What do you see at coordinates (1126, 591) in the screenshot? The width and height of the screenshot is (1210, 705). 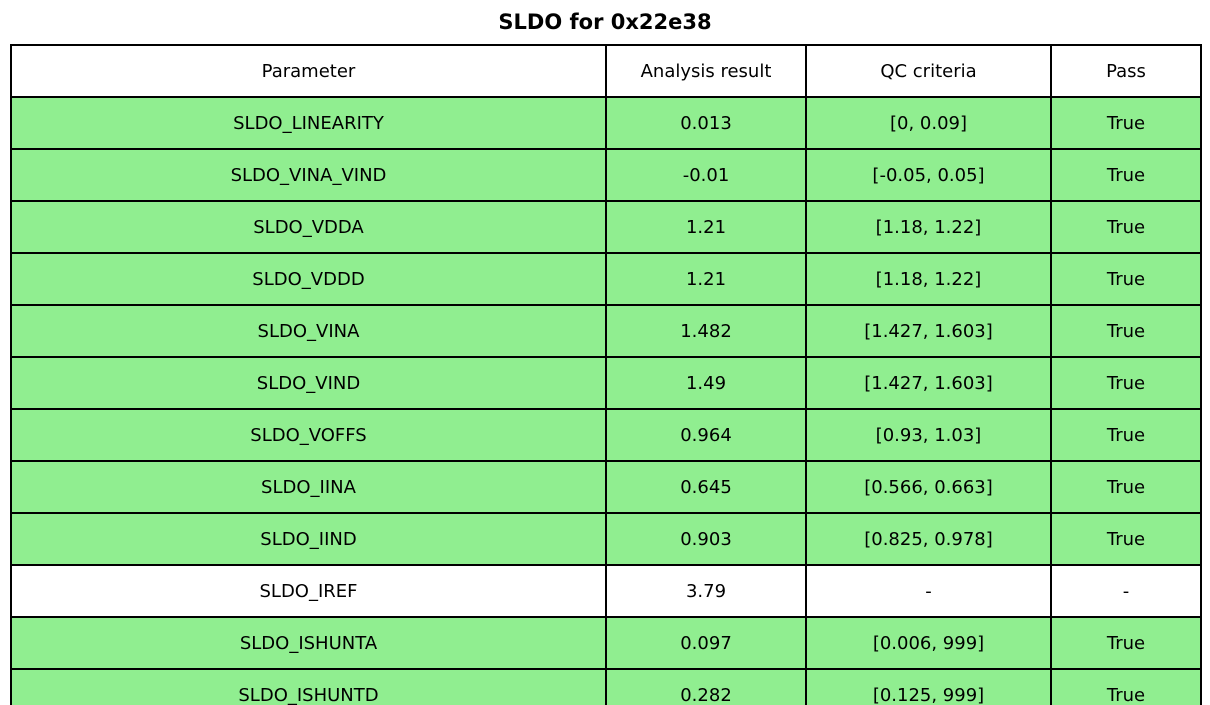 I see `pass-cell: -` at bounding box center [1126, 591].